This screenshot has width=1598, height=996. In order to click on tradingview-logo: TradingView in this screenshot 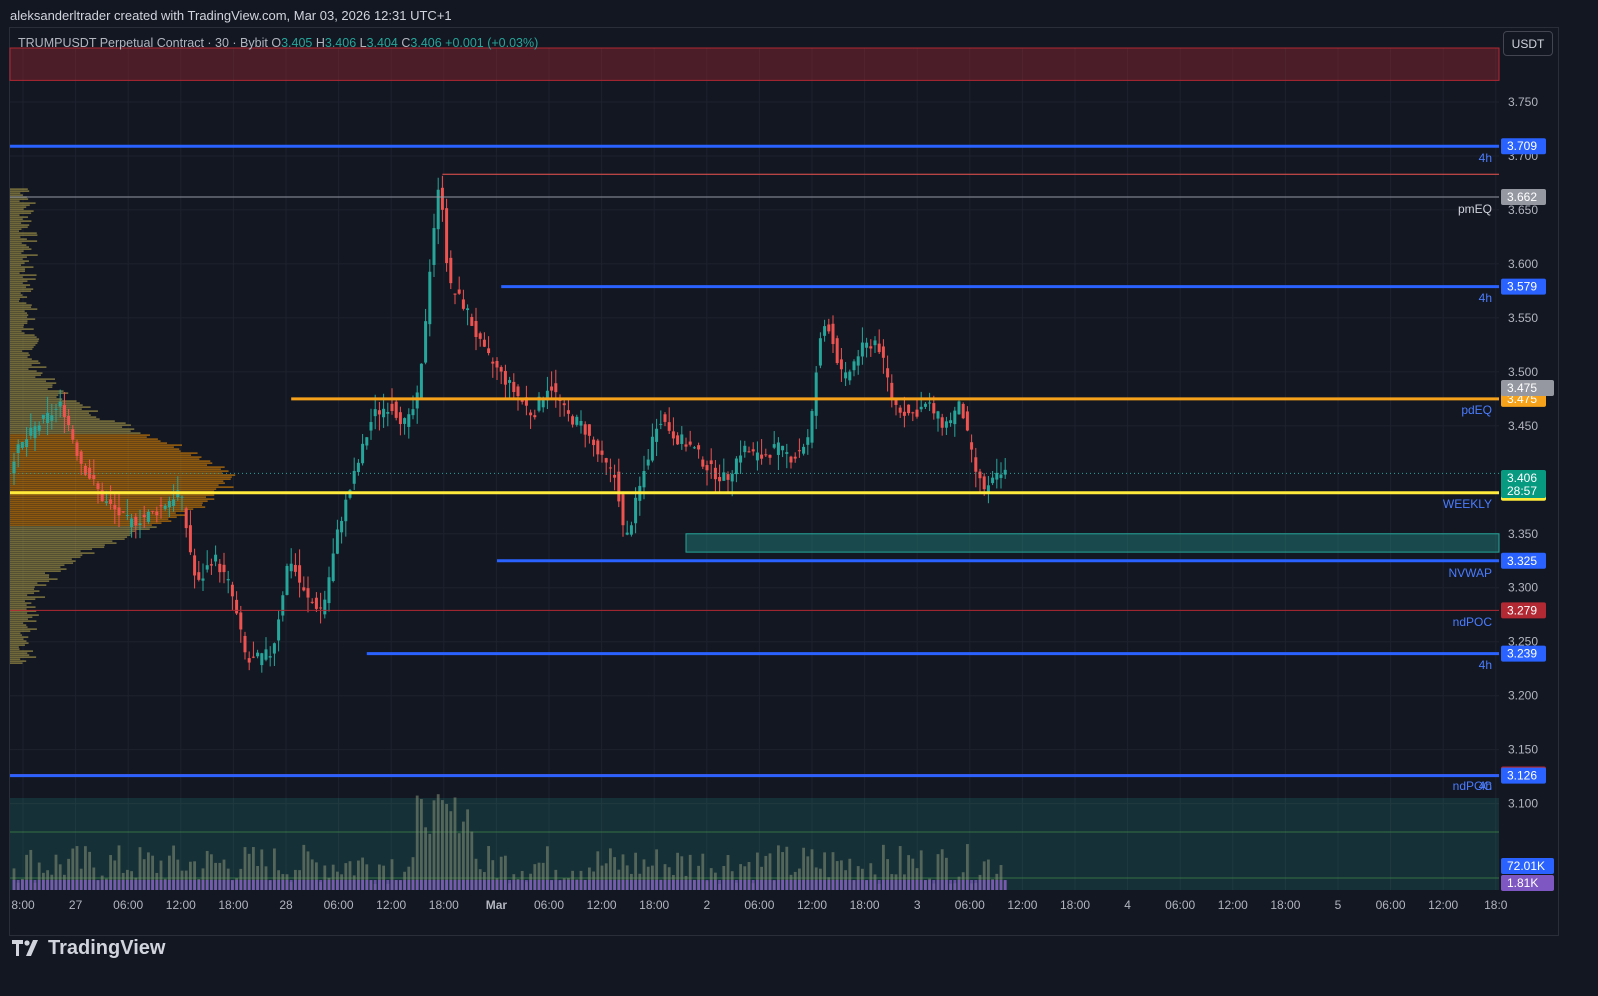, I will do `click(88, 948)`.